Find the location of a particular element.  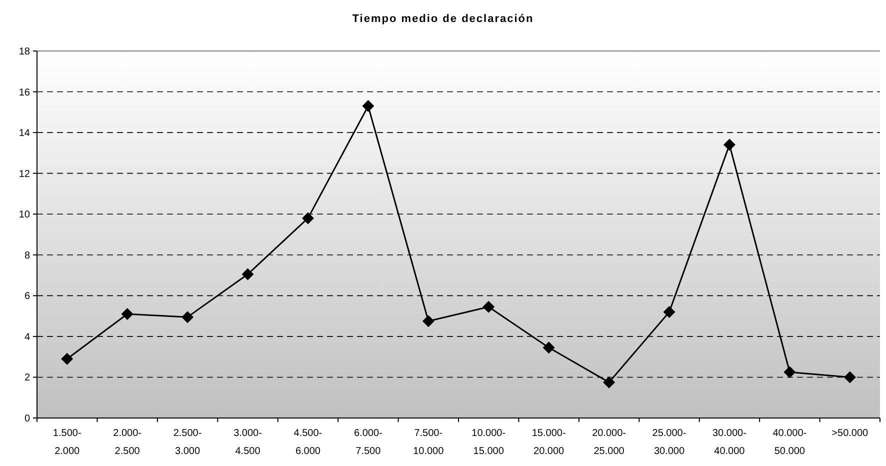

y-tick-label: 8 is located at coordinates (27, 256).